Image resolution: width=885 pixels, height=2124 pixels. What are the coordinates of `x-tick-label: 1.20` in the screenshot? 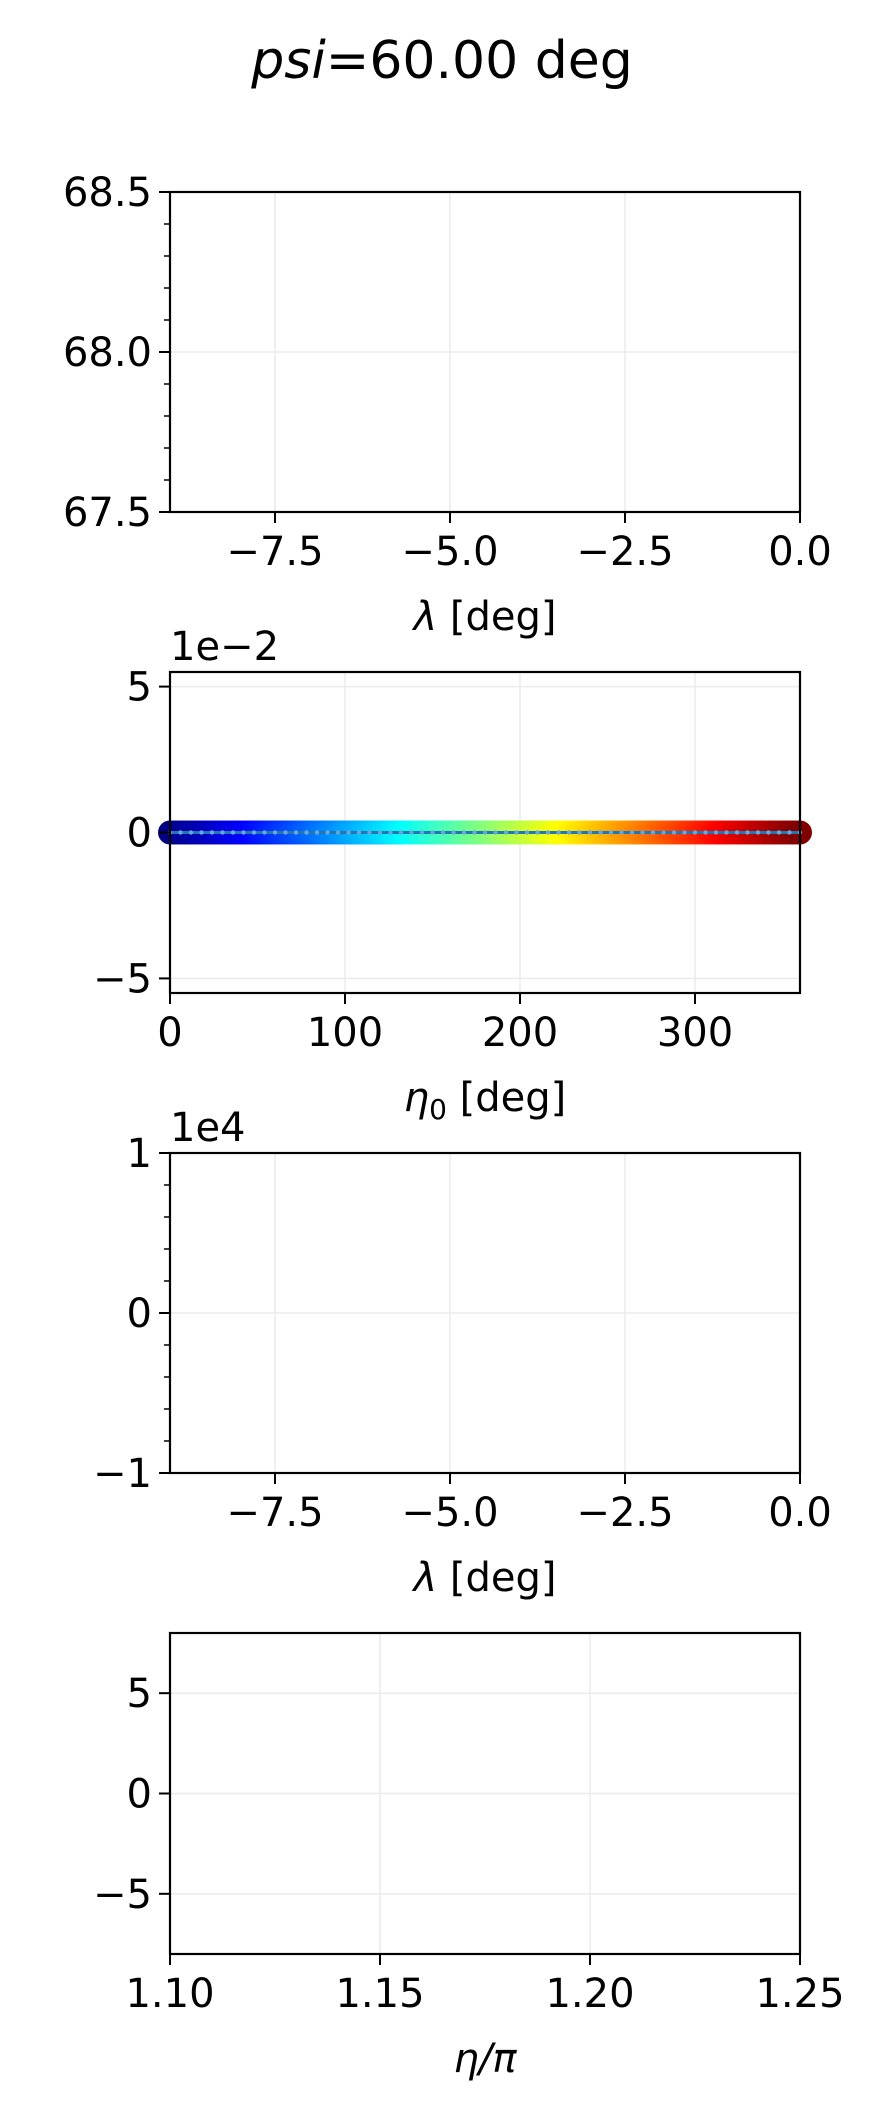 It's located at (589, 1994).